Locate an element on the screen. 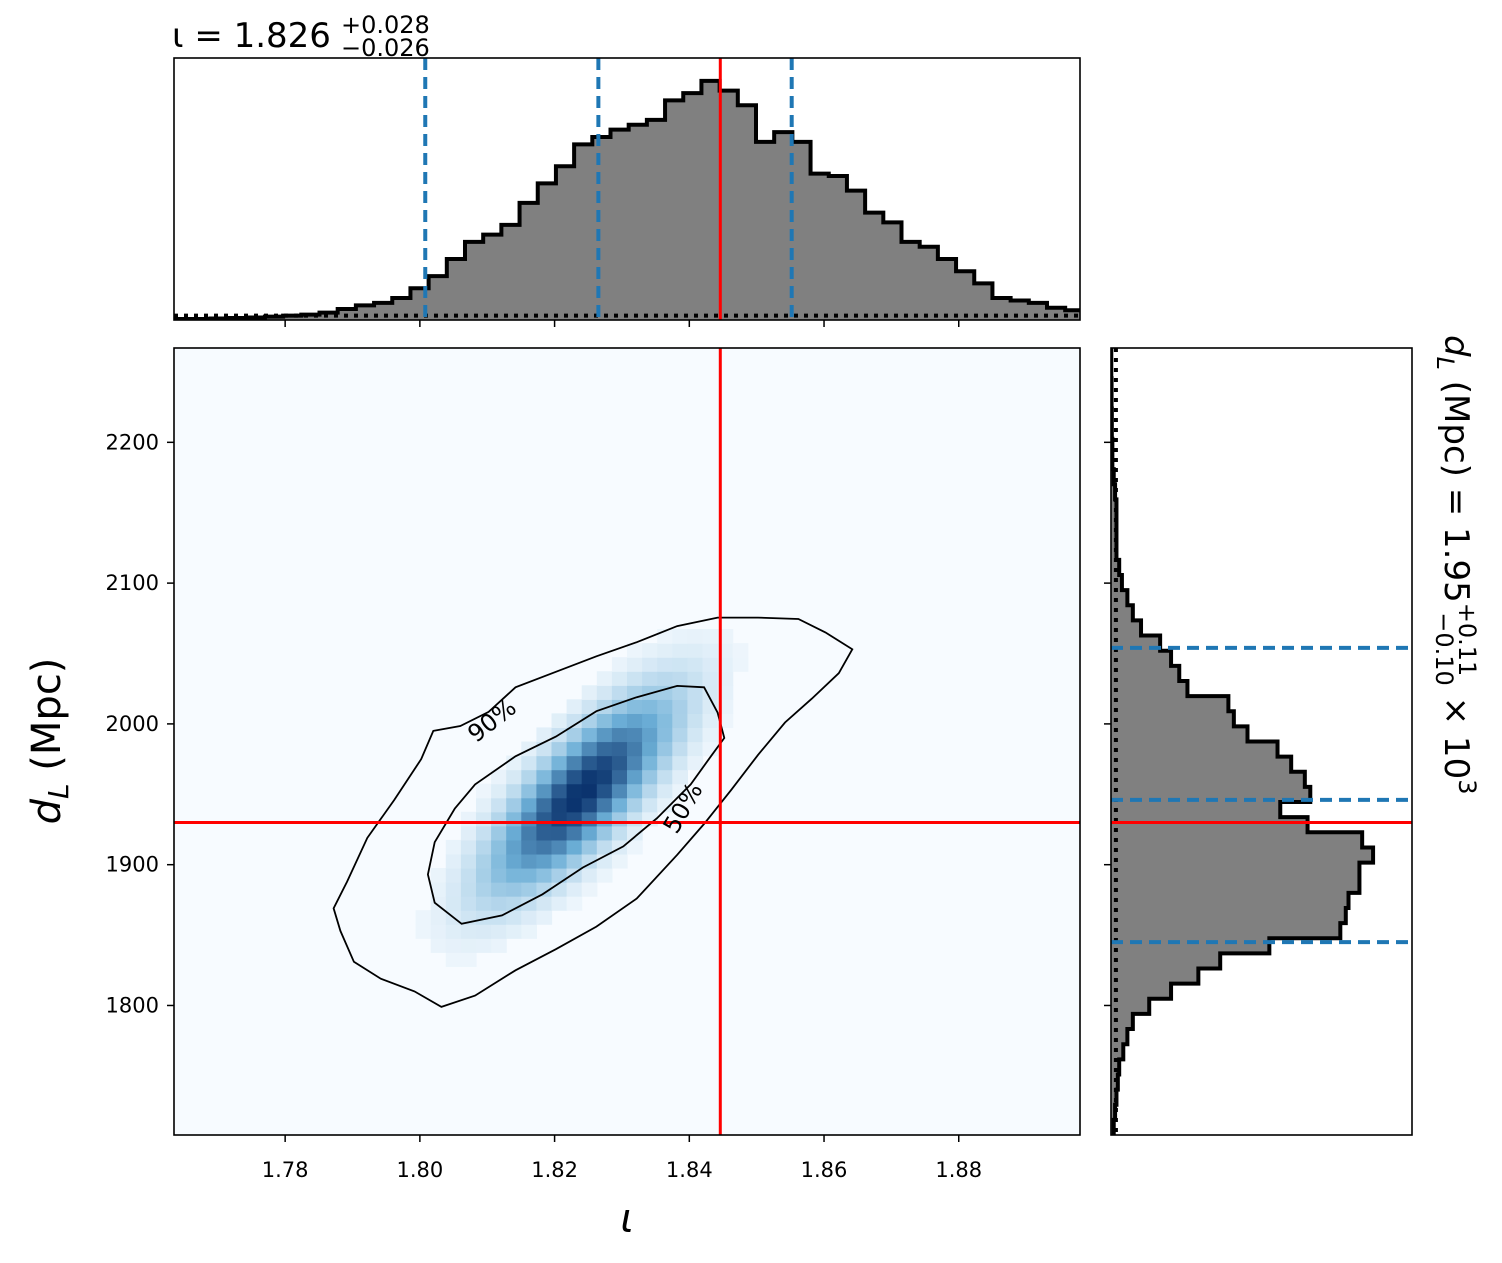 Image resolution: width=1502 pixels, height=1263 pixels. y-tick-label: 1800 is located at coordinates (132, 1005).